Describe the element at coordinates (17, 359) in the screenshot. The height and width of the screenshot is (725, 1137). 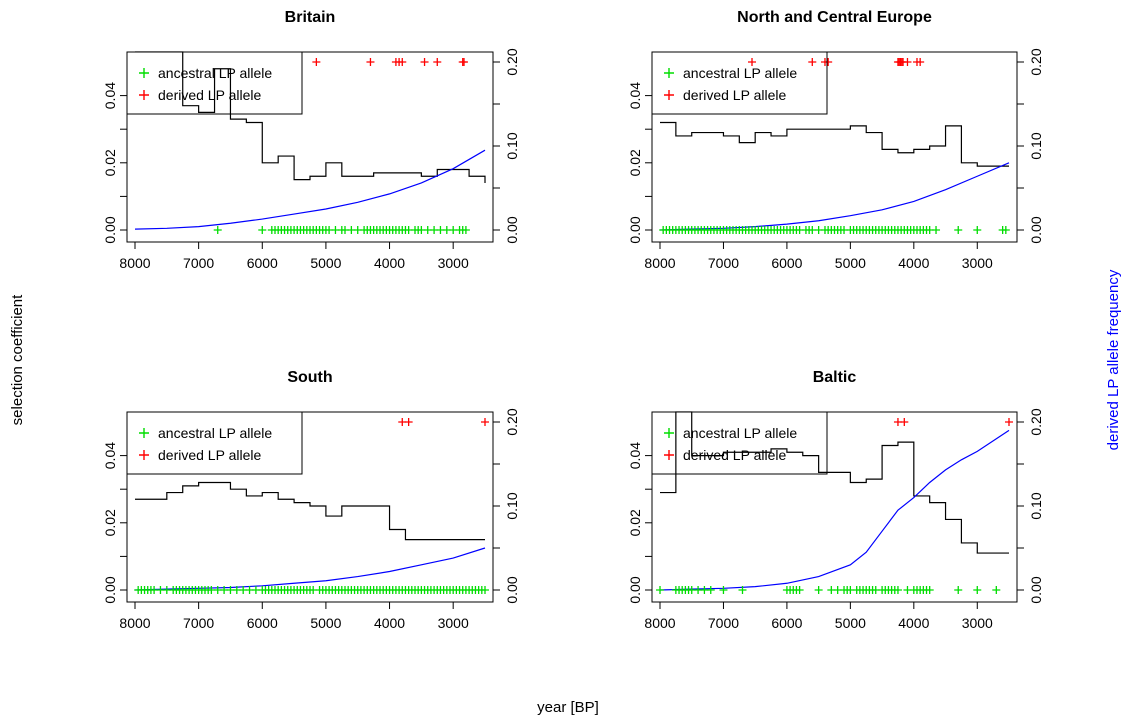
I see `y-axis-label-left: selection coefficient` at that location.